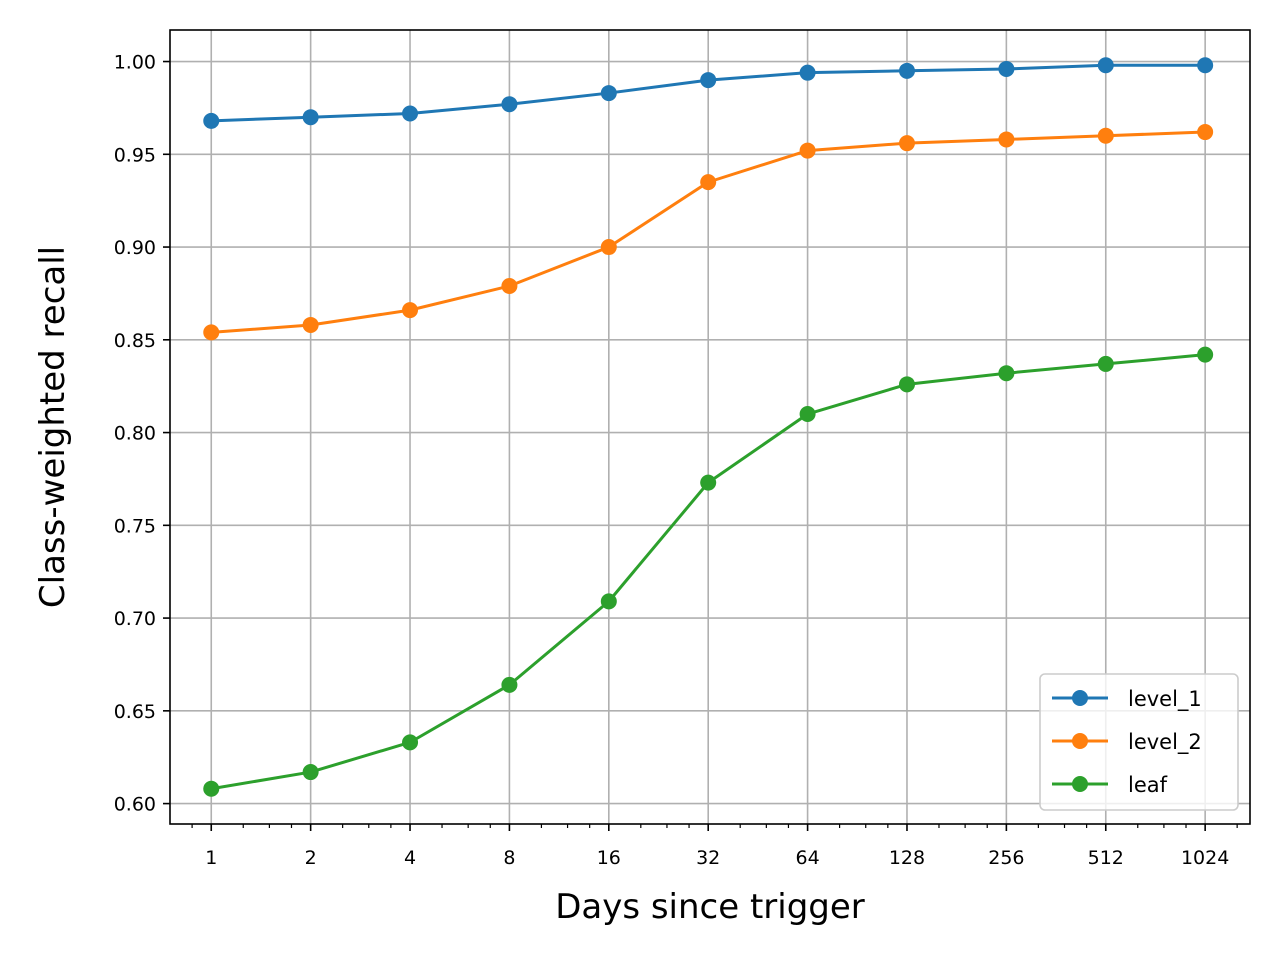 This screenshot has width=1280, height=964. I want to click on x-tick-label: 1, so click(211, 858).